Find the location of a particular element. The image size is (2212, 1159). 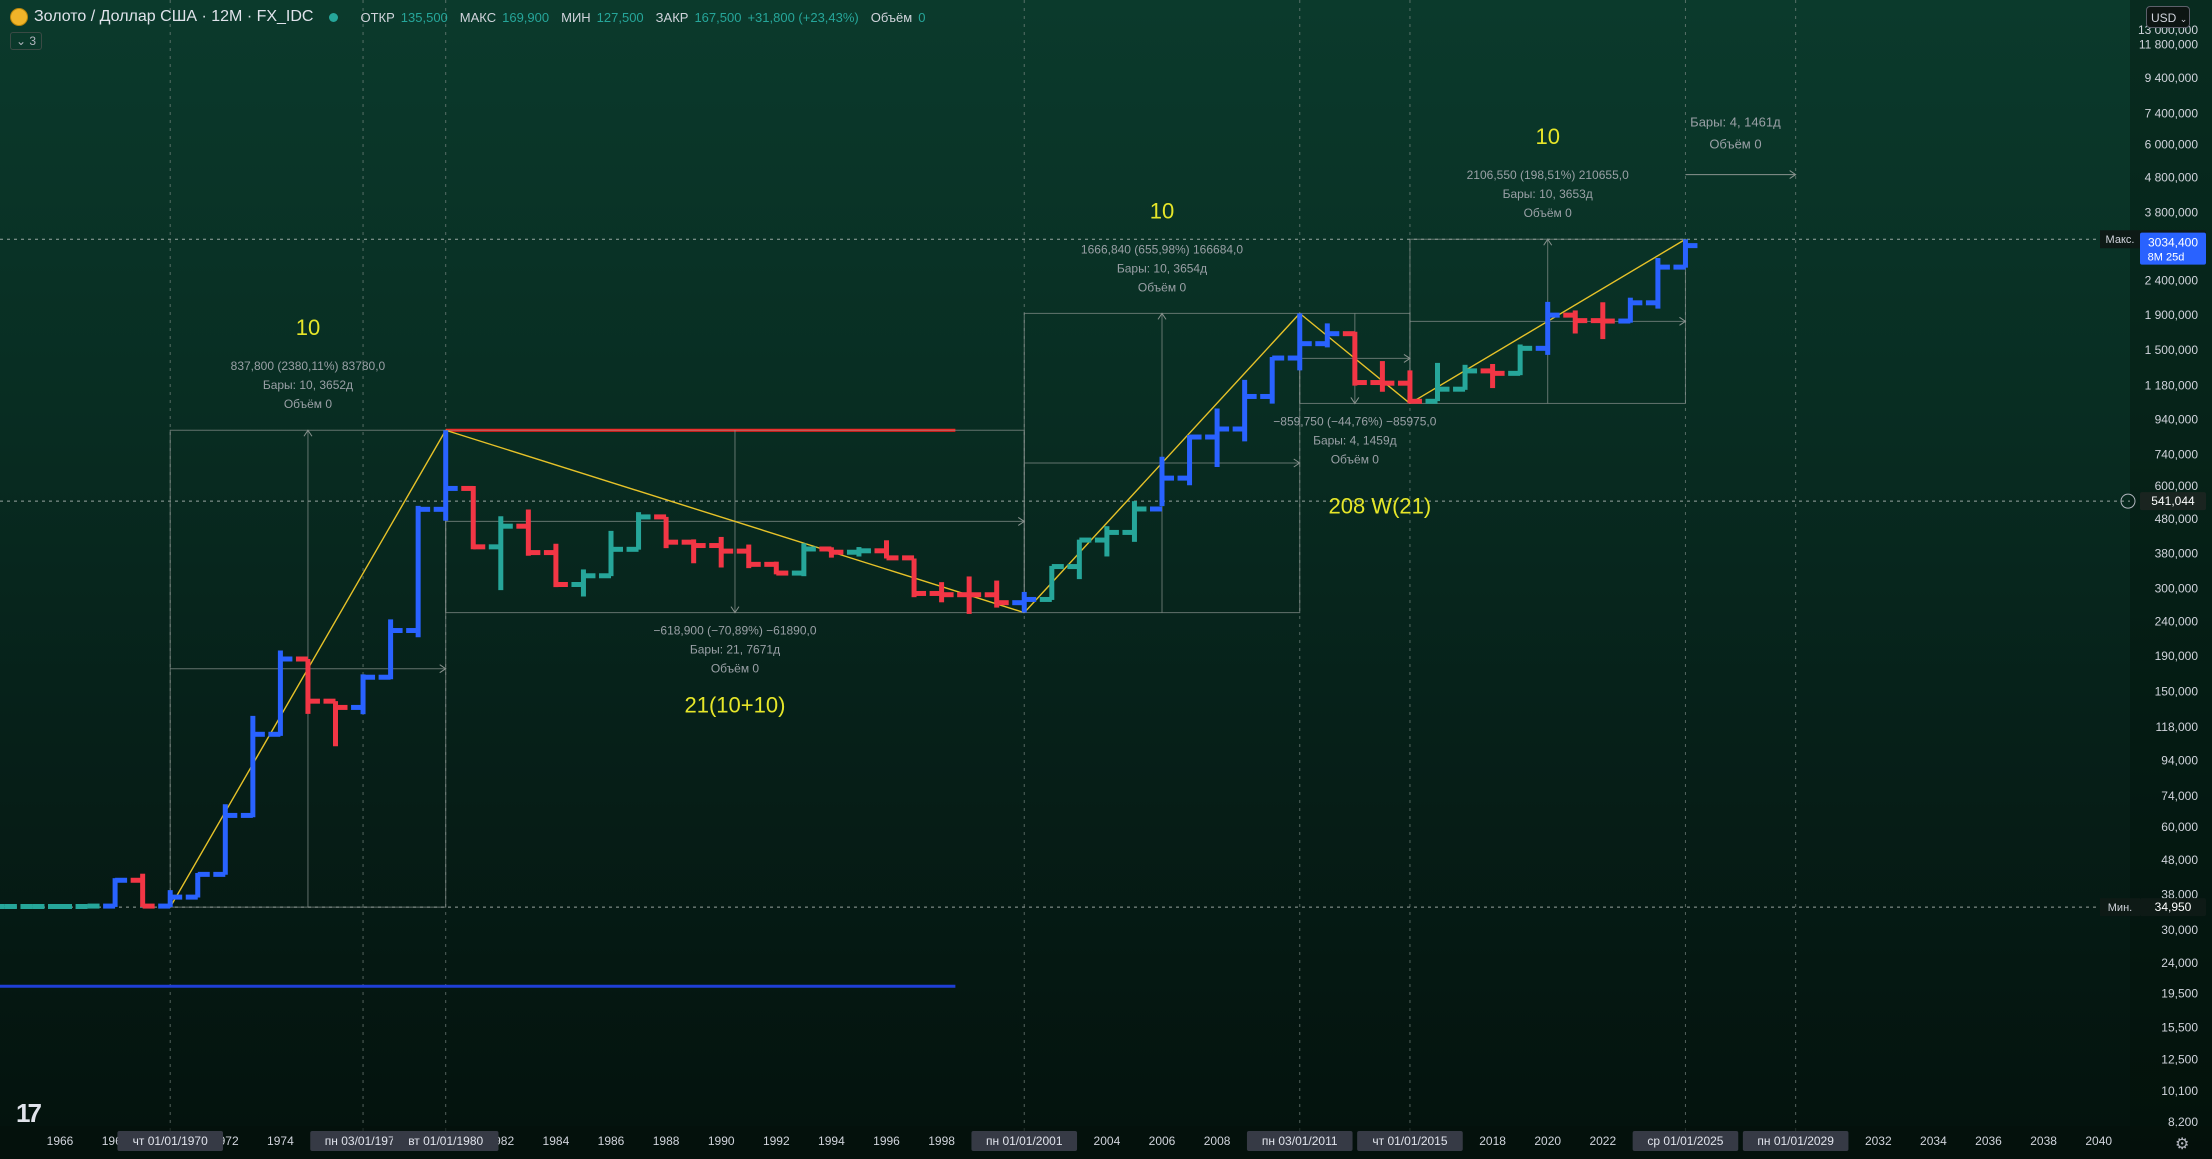

trend-line is located at coordinates (735, 521).